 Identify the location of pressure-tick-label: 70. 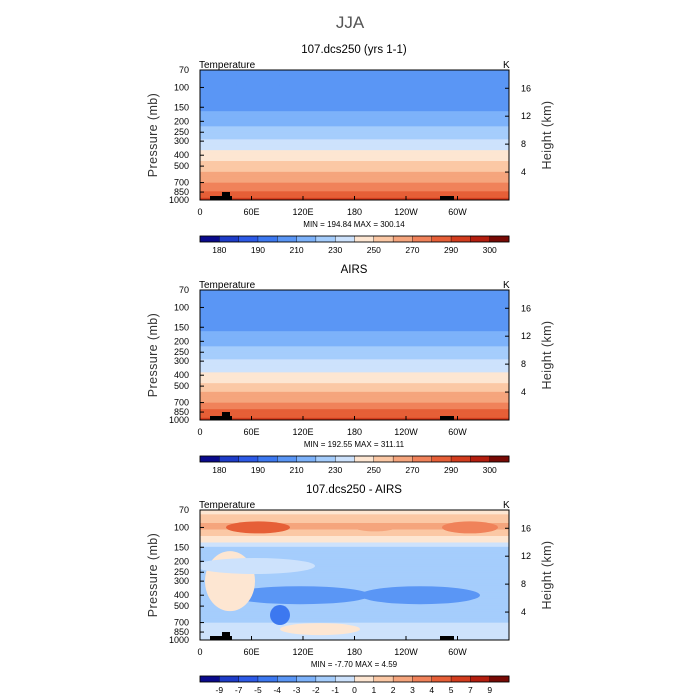
(184, 510).